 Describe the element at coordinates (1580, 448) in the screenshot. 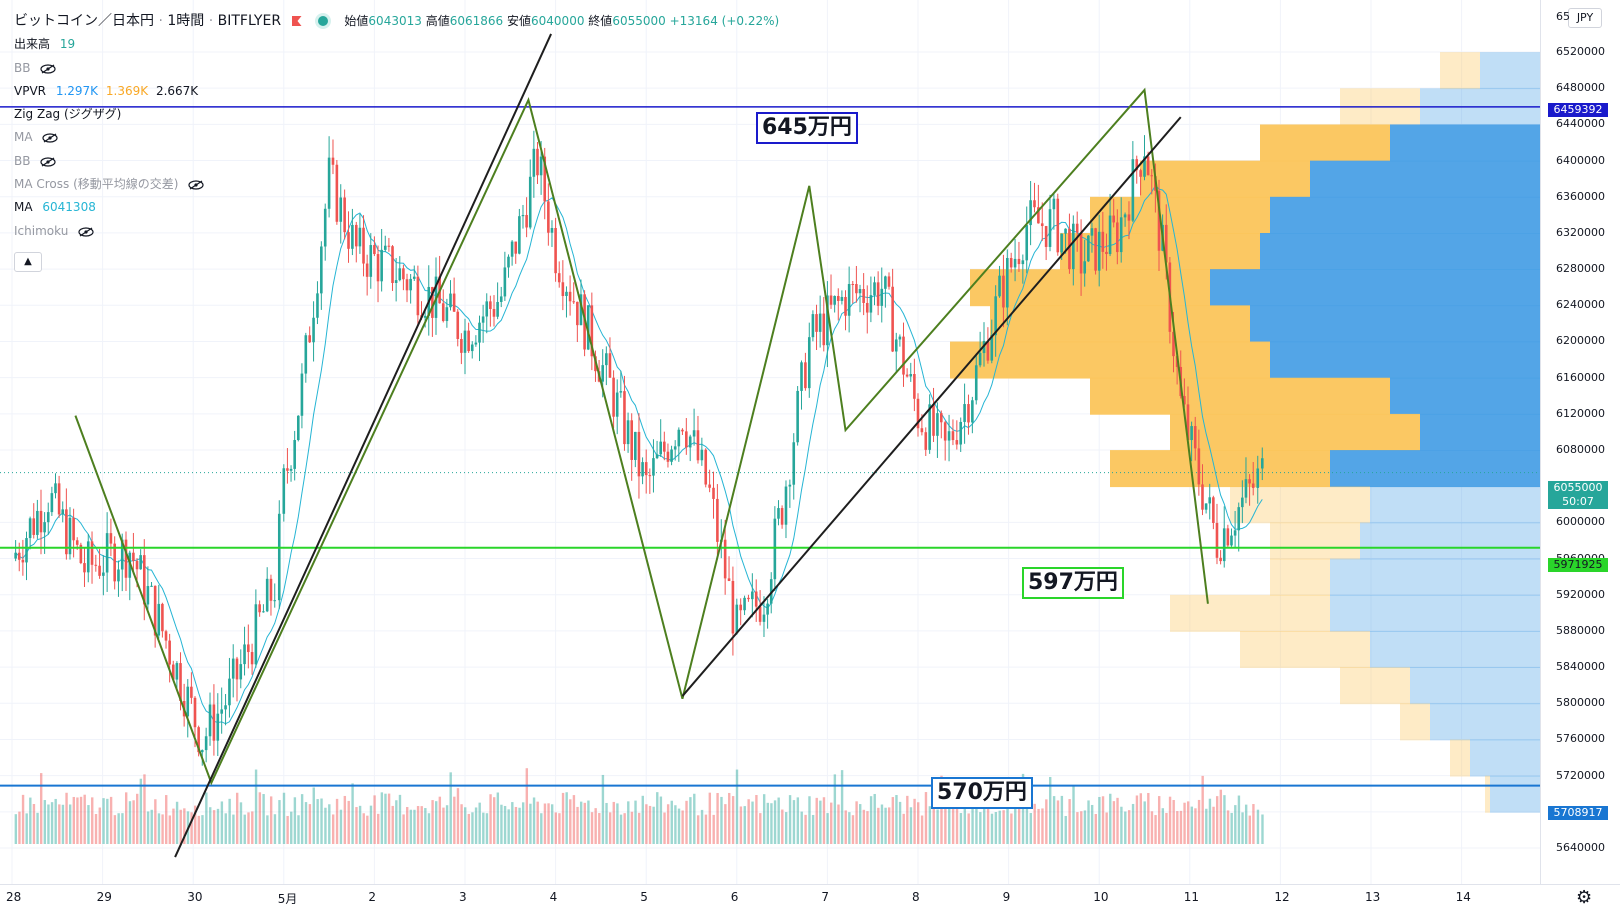

I see `price-axis` at that location.